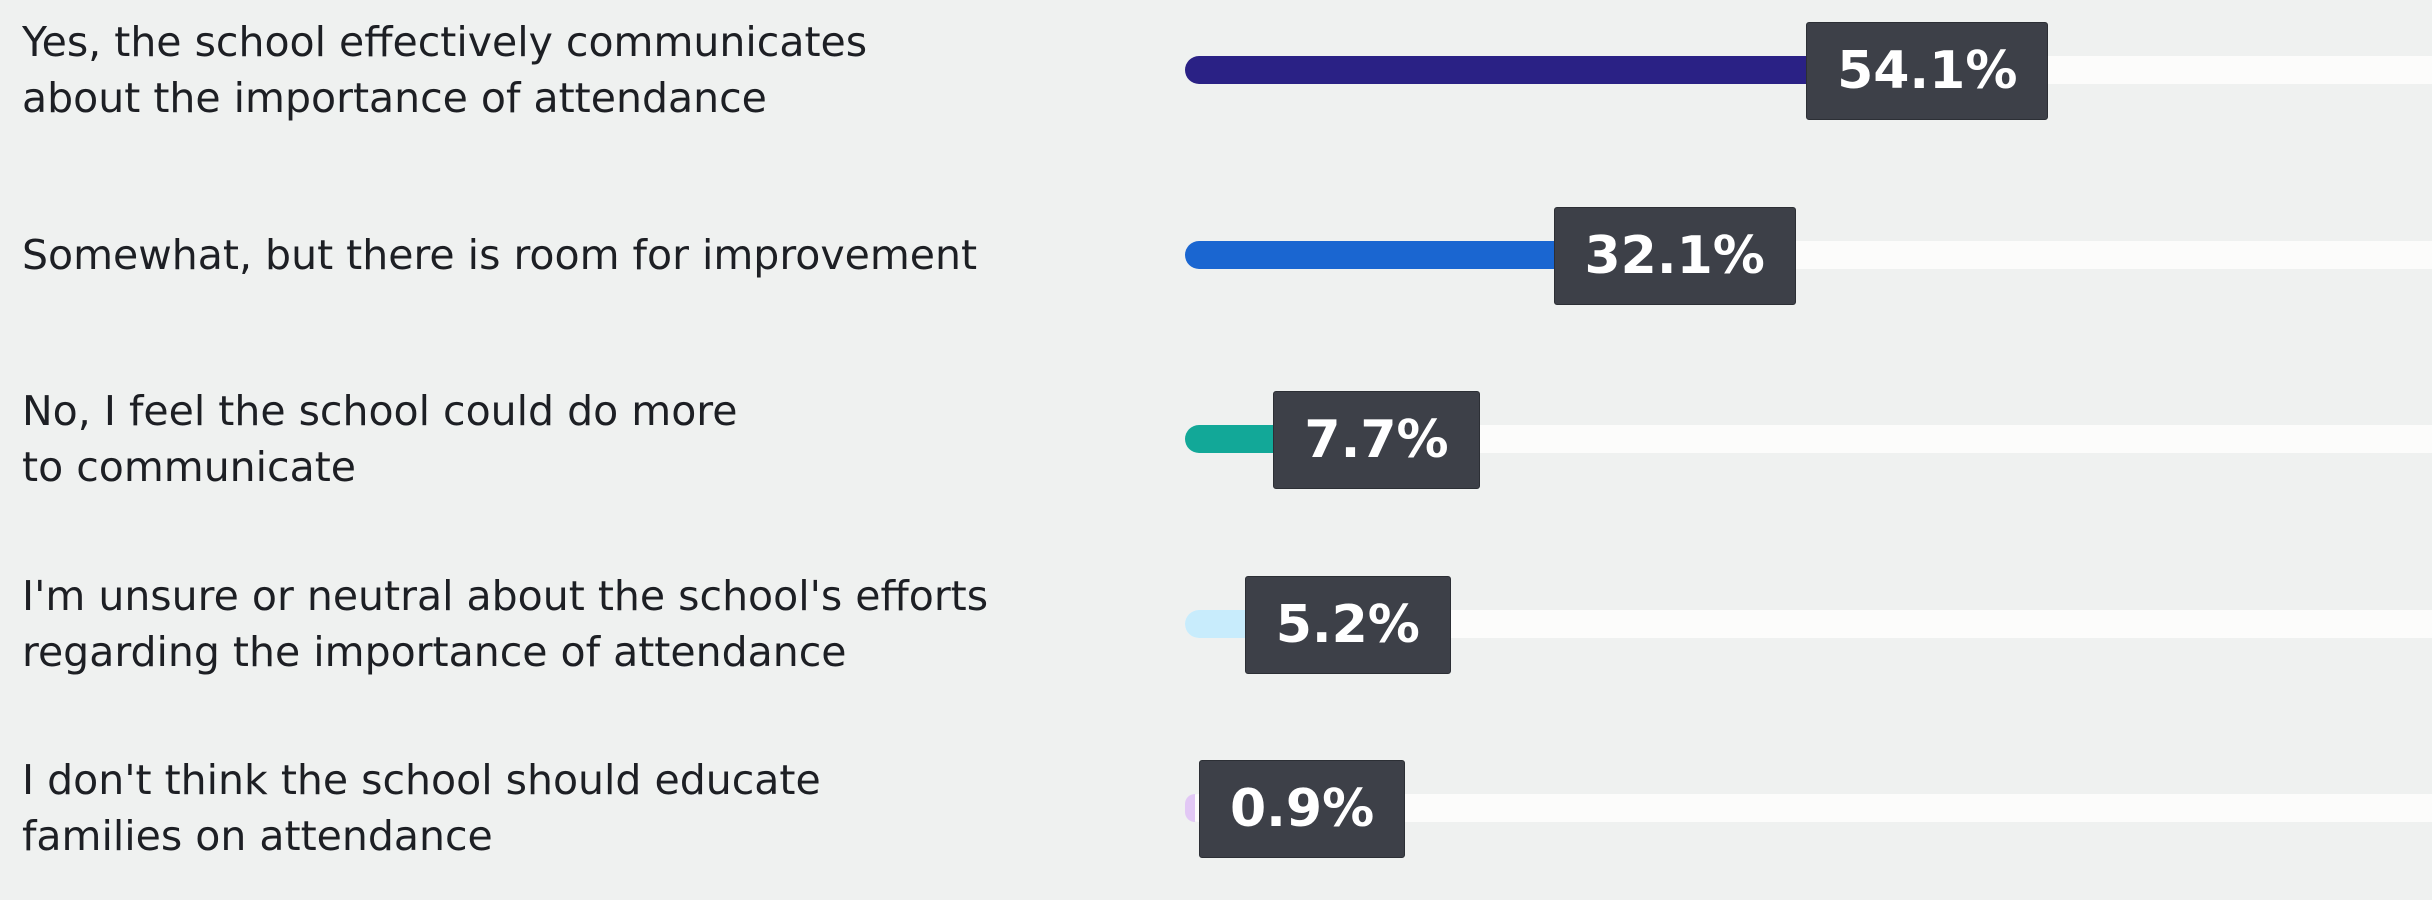 The height and width of the screenshot is (900, 2432). Describe the element at coordinates (1376, 440) in the screenshot. I see `value-label: 7.7%` at that location.